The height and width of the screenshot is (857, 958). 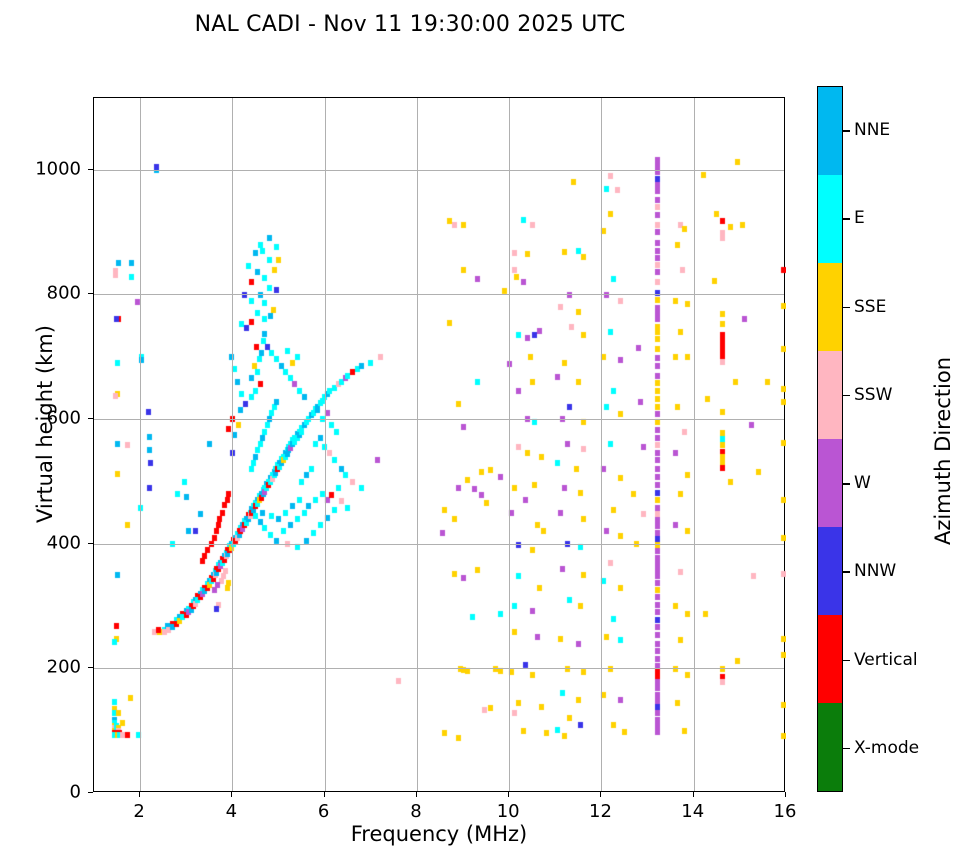 What do you see at coordinates (439, 834) in the screenshot?
I see `x-axis-label: Frequency (MHz)` at bounding box center [439, 834].